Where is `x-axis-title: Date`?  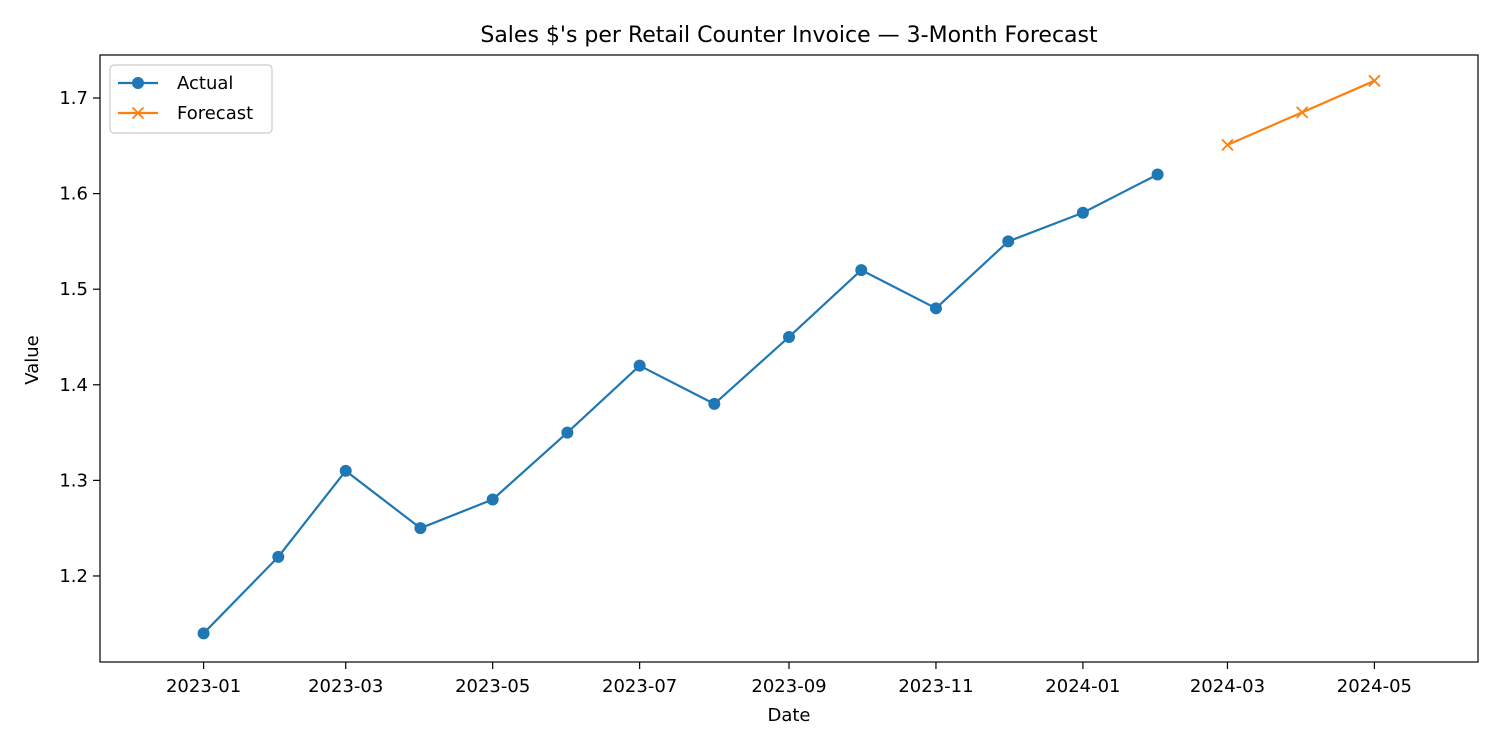
x-axis-title: Date is located at coordinates (788, 715).